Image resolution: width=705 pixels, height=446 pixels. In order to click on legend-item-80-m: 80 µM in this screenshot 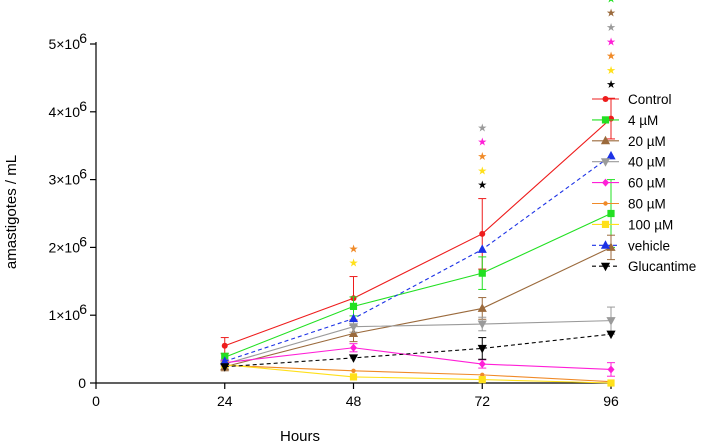, I will do `click(629, 204)`.